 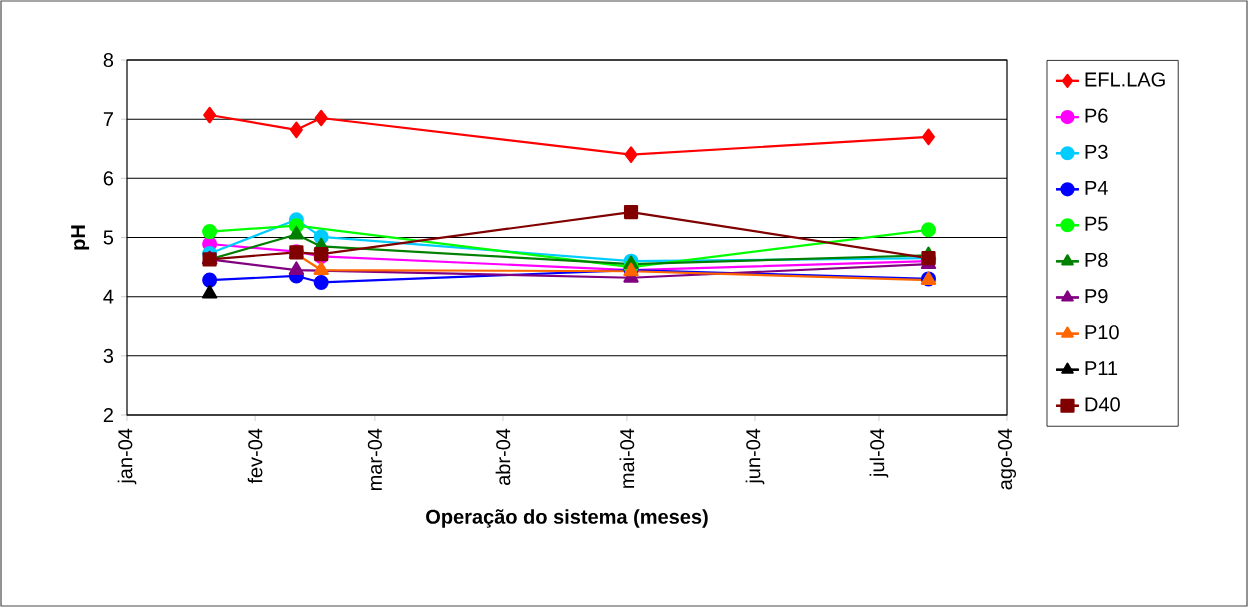 I want to click on y-tick-label: 2, so click(x=108, y=415).